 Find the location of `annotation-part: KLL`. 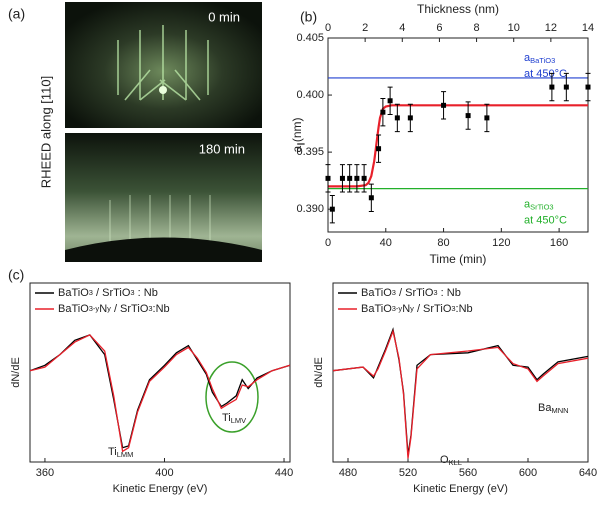

annotation-part: KLL is located at coordinates (455, 462).